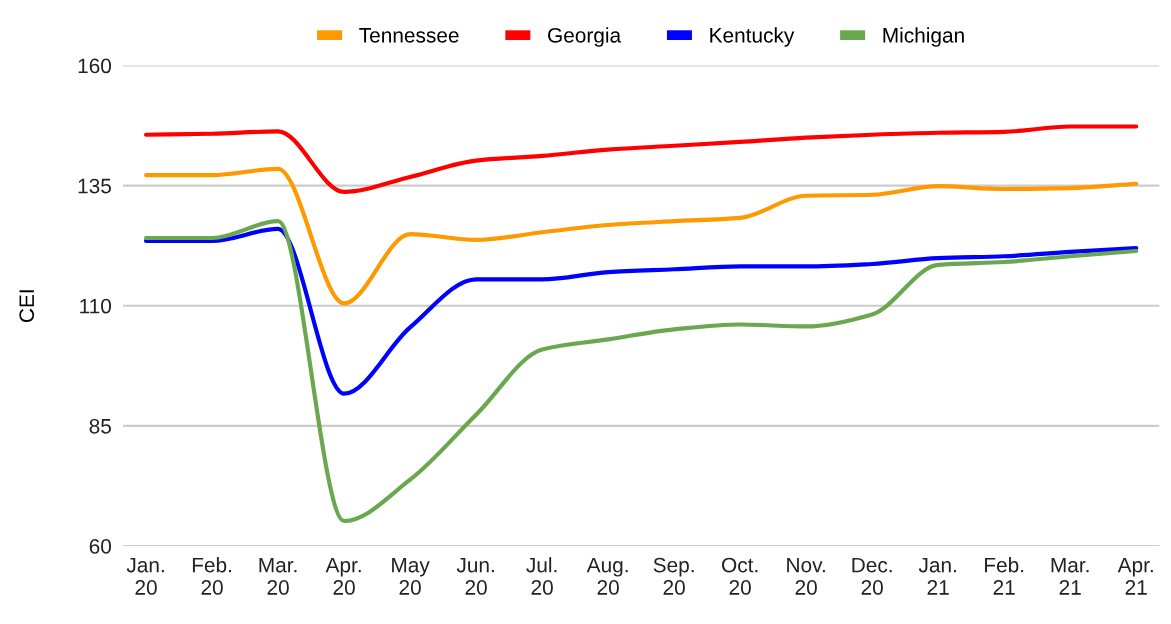  I want to click on x-tick-label: Sep. 20, so click(673, 576).